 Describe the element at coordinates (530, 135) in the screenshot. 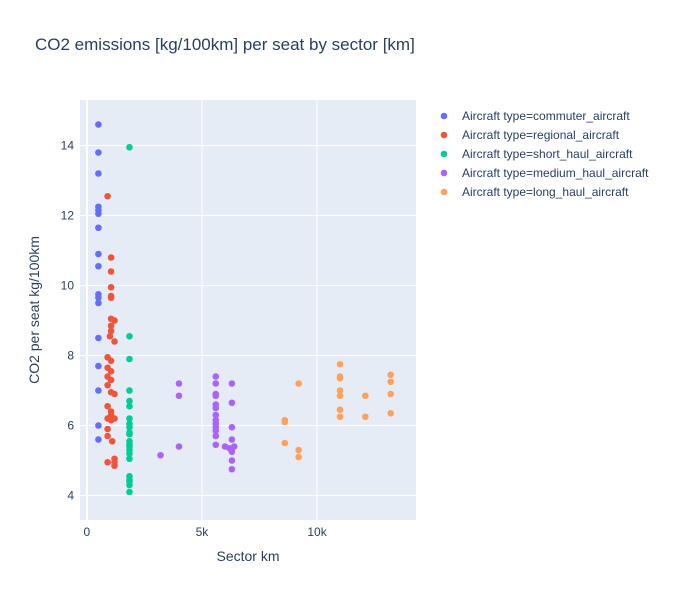

I see `legend-item: Aircraft type=regional_aircraft` at that location.